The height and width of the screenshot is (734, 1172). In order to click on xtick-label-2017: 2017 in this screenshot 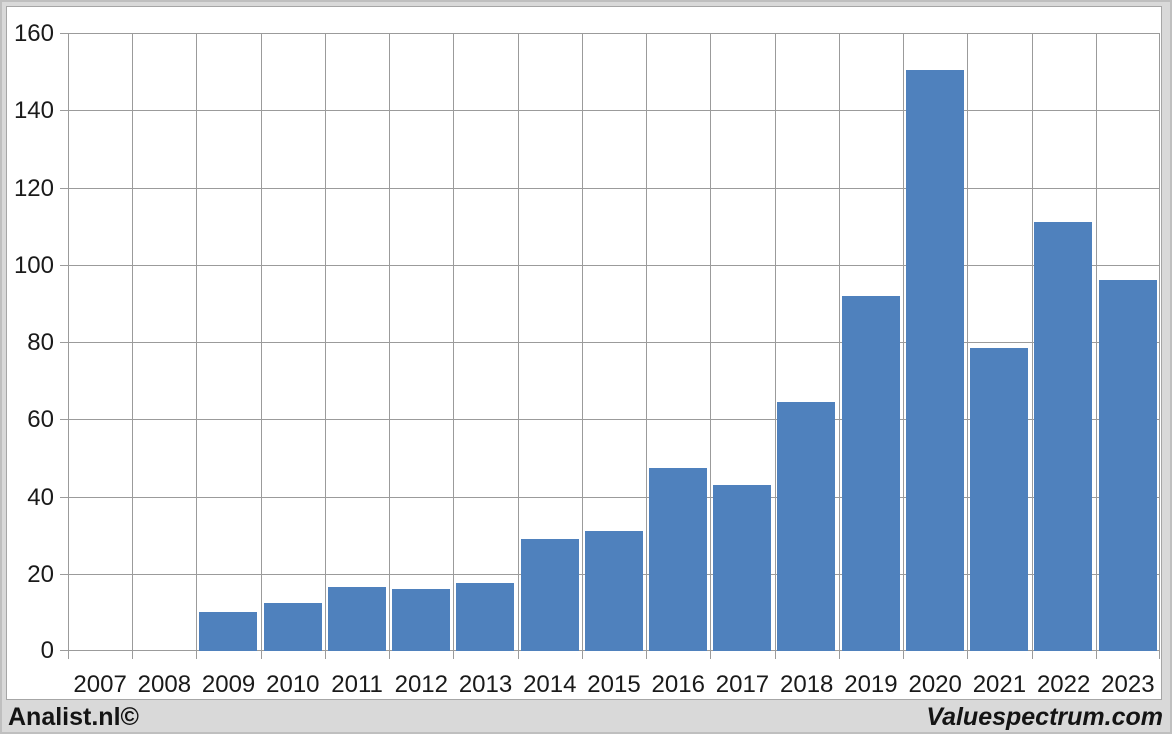, I will do `click(742, 684)`.